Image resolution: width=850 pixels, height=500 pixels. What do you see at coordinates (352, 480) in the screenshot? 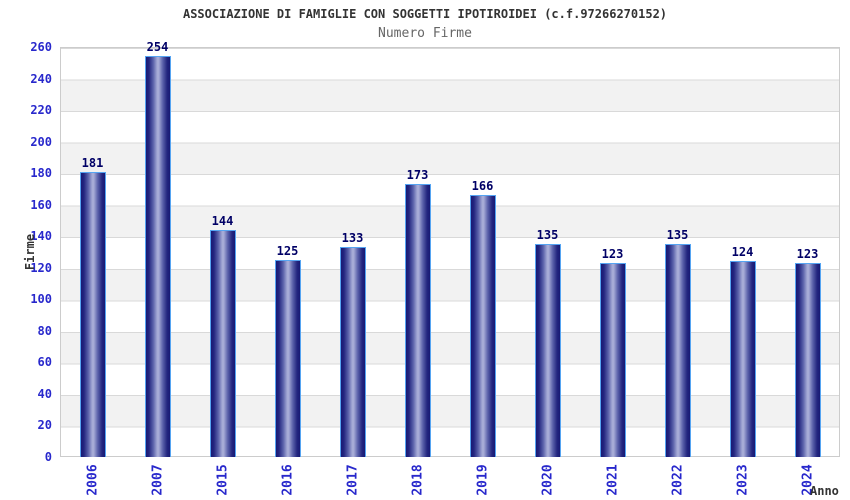
I see `x-tick-label: 2017` at bounding box center [352, 480].